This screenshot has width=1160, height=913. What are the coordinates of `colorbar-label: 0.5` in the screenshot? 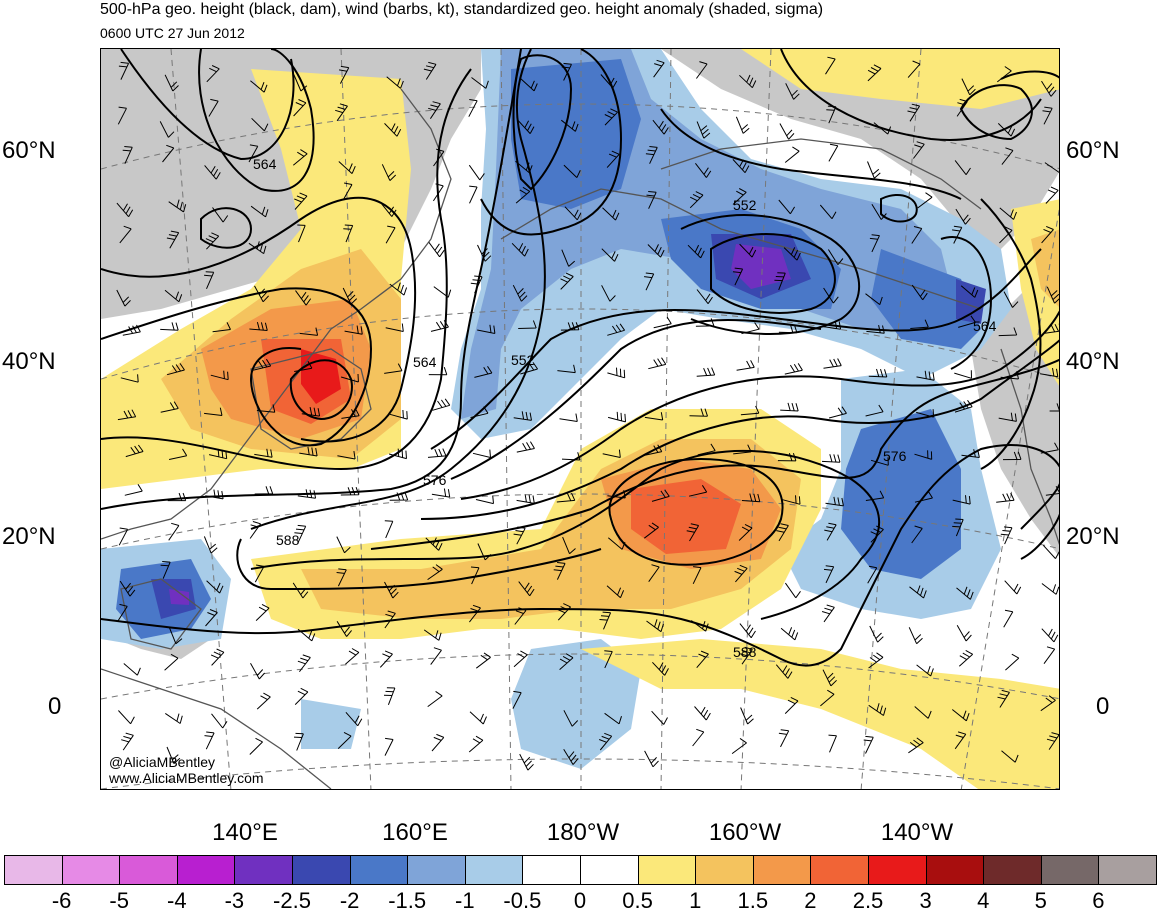 It's located at (637, 900).